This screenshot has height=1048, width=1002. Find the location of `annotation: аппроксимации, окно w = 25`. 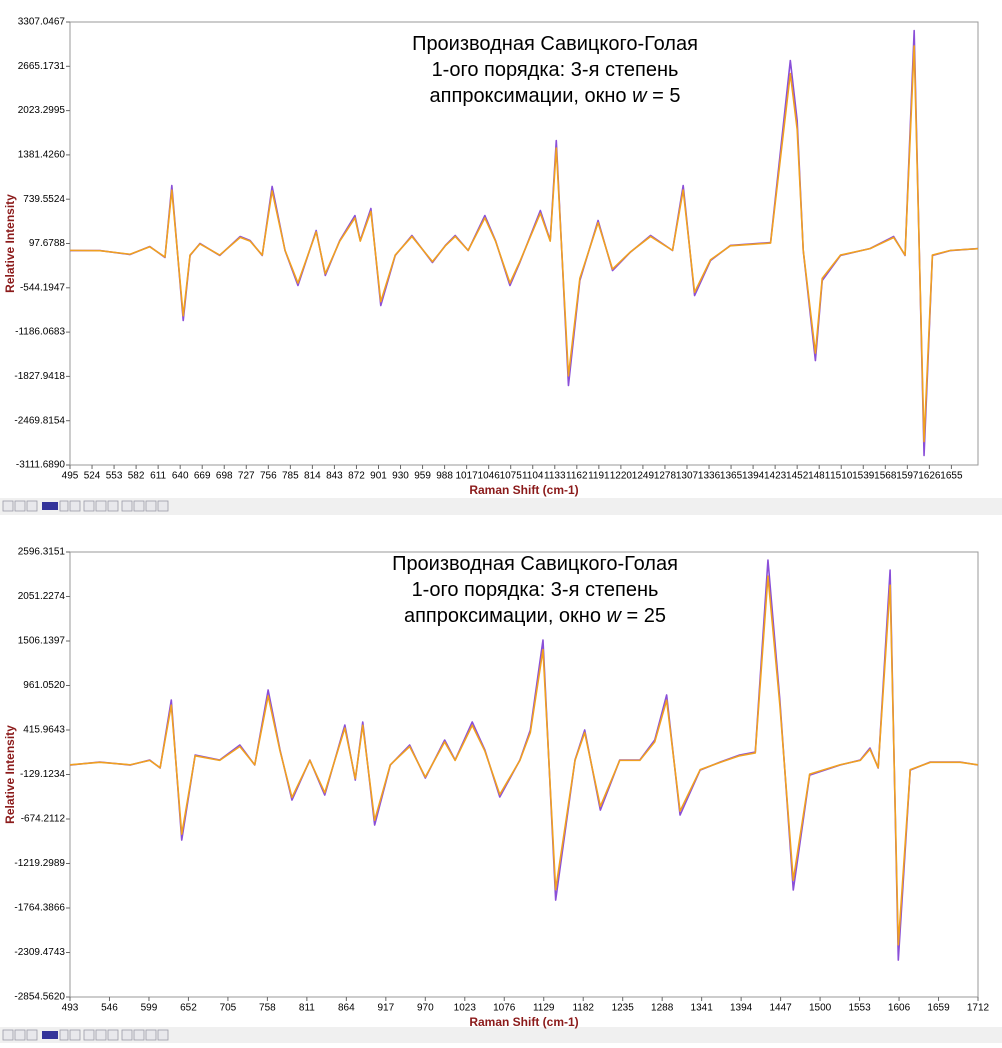

annotation: аппроксимации, окно w = 25 is located at coordinates (535, 616).